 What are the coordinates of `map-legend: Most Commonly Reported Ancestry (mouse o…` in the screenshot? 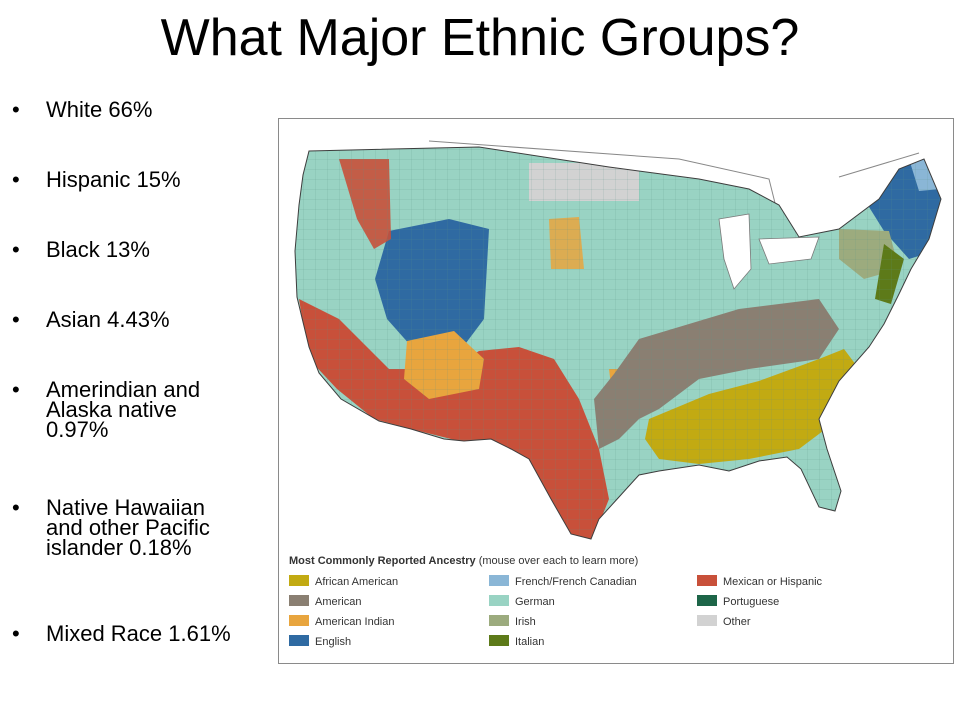 It's located at (615, 607).